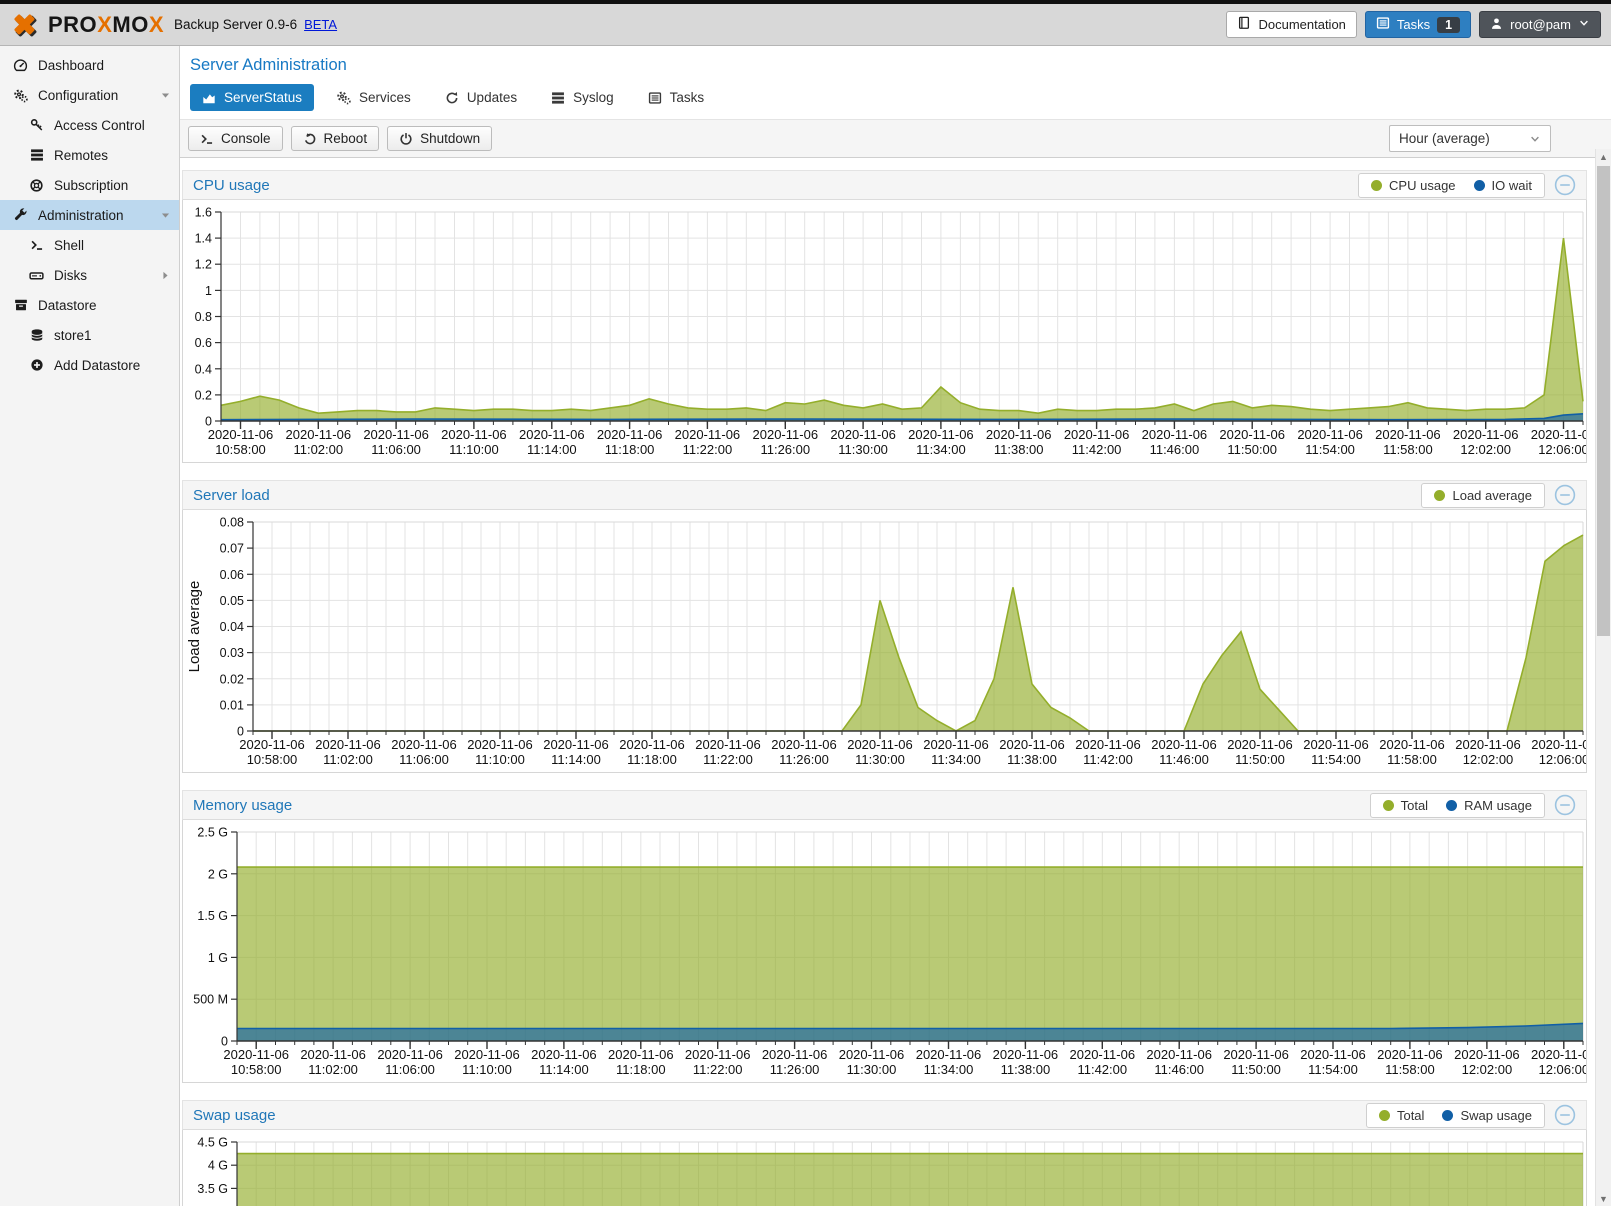 Image resolution: width=1611 pixels, height=1206 pixels. What do you see at coordinates (373, 97) in the screenshot?
I see `tab-services: Services` at bounding box center [373, 97].